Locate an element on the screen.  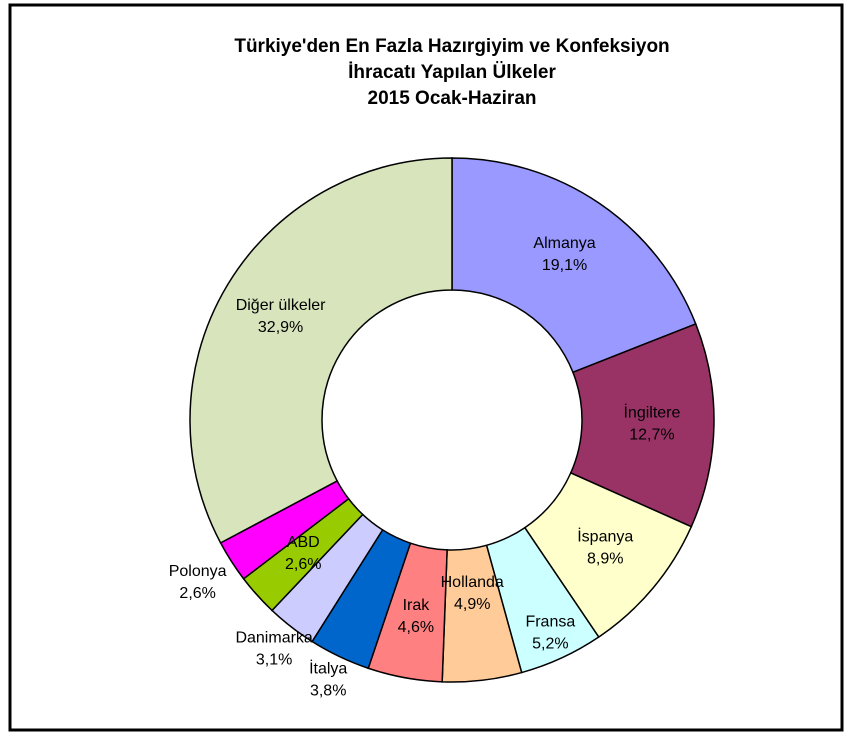
slice-label: İspanya is located at coordinates (605, 536).